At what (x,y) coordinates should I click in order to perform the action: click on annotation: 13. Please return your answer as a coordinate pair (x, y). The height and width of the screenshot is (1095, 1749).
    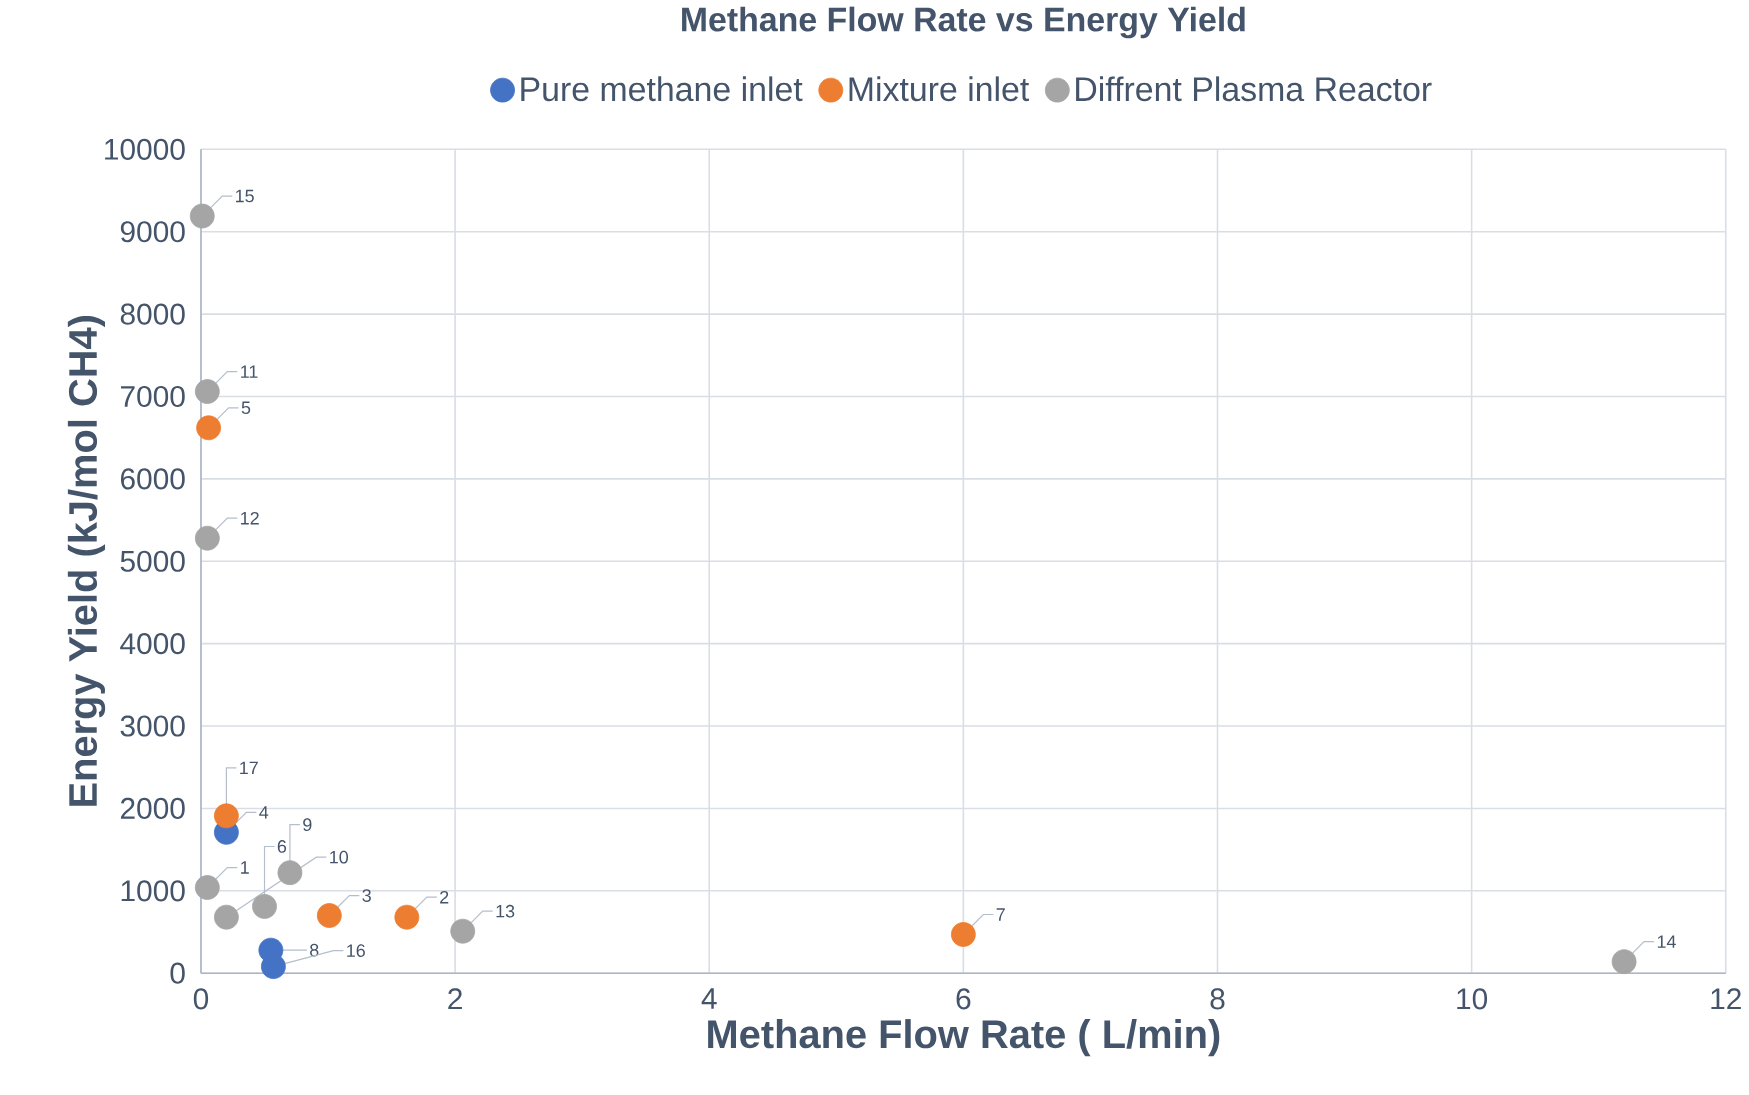
    Looking at the image, I should click on (505, 911).